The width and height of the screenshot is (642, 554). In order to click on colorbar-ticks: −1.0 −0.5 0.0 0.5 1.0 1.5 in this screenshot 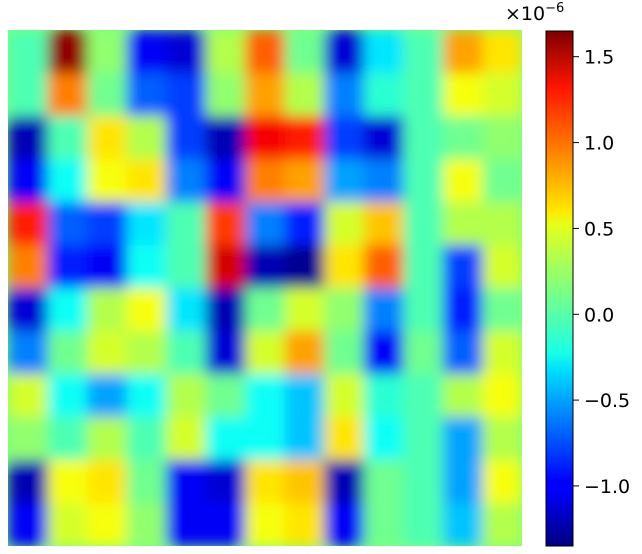, I will do `click(601, 272)`.